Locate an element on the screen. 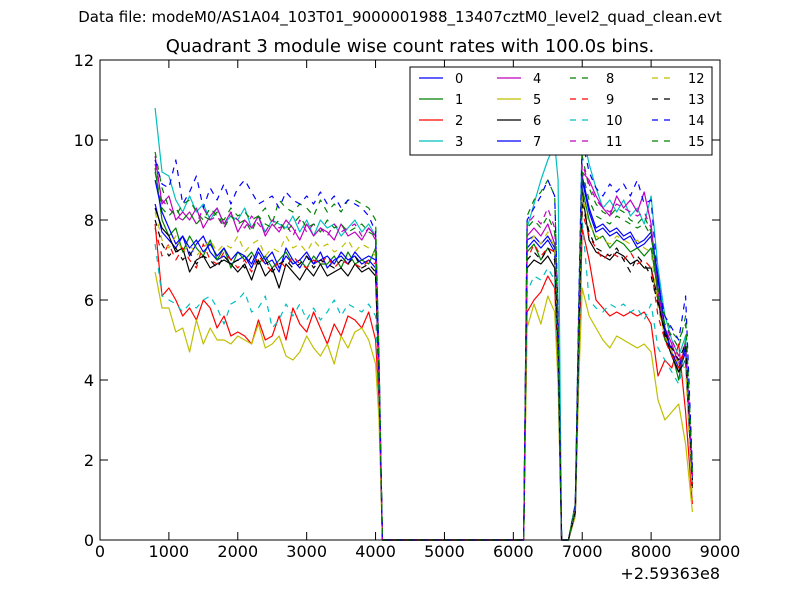  x-tick-label: 2000 is located at coordinates (237, 551).